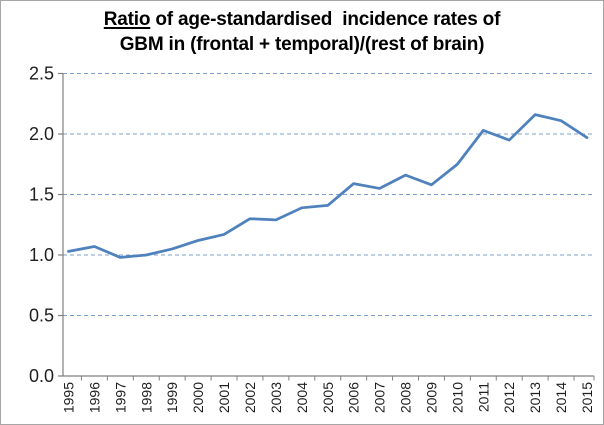  What do you see at coordinates (120, 397) in the screenshot?
I see `x-axis-label: 1997` at bounding box center [120, 397].